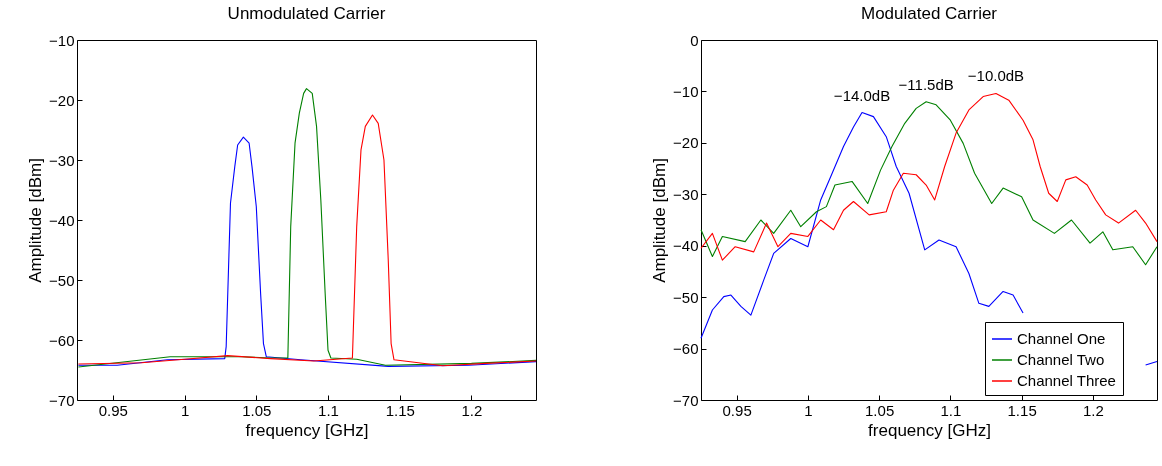 Image resolution: width=1162 pixels, height=466 pixels. What do you see at coordinates (306, 13) in the screenshot?
I see `chart-title: Unmodulated Carrier` at bounding box center [306, 13].